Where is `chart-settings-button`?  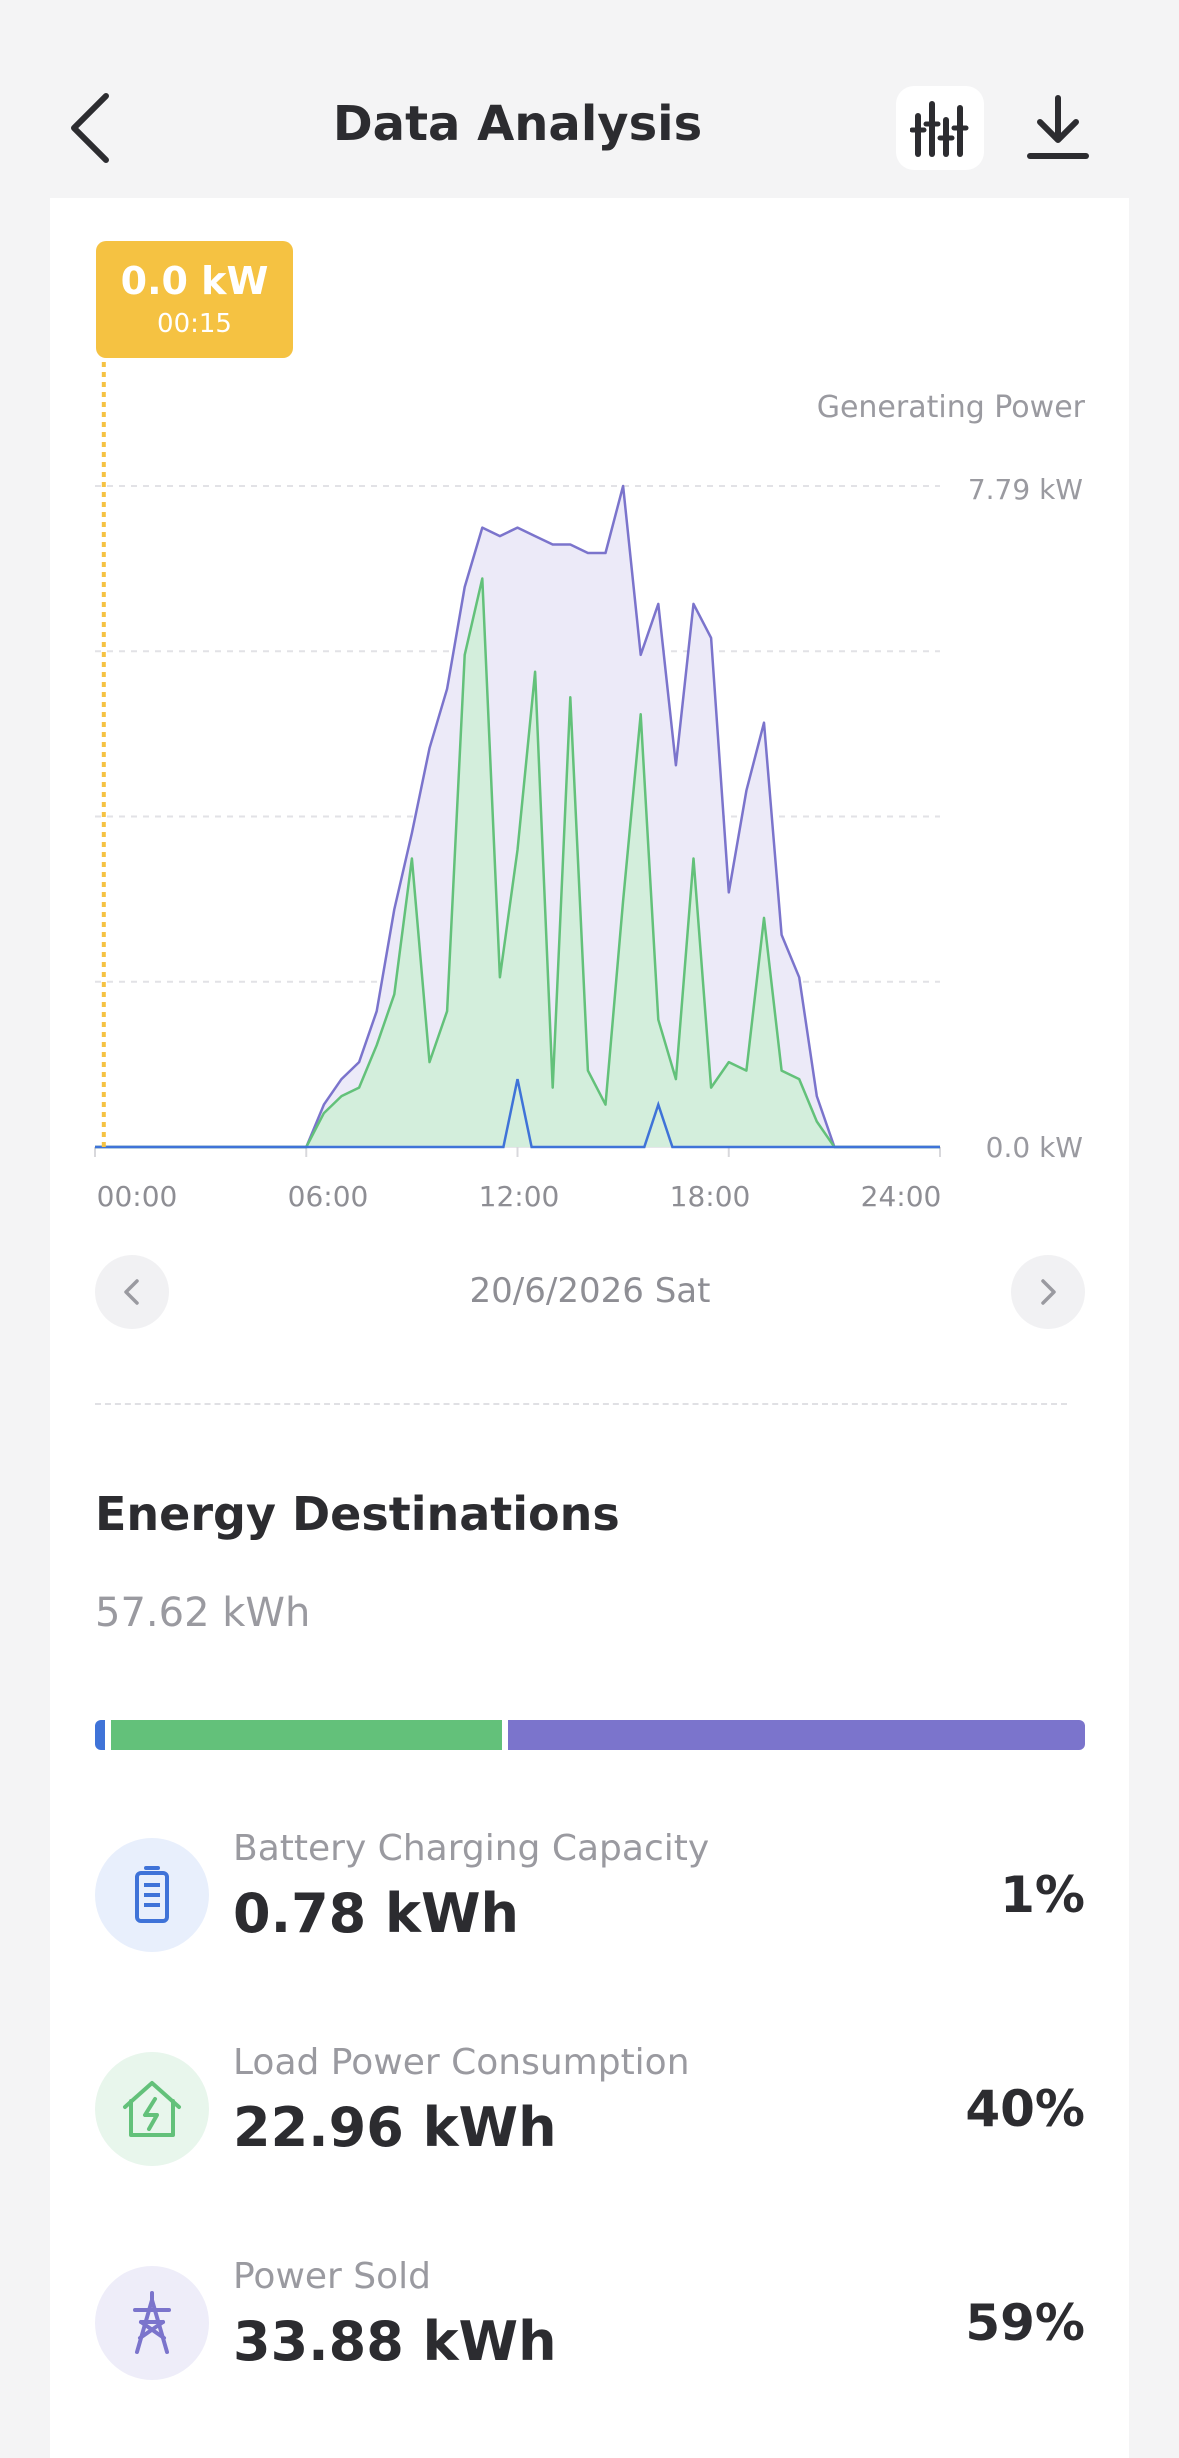
chart-settings-button is located at coordinates (940, 128).